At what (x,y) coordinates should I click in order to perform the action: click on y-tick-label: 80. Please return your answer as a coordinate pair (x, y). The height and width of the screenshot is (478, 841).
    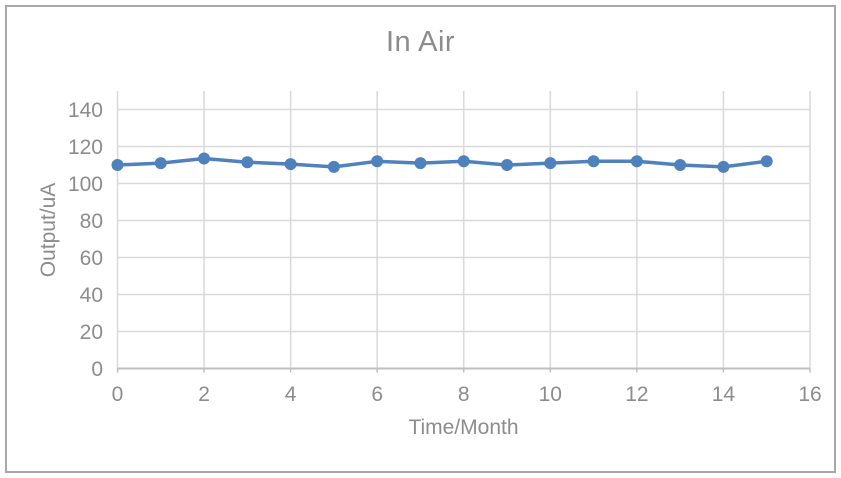
    Looking at the image, I should click on (91, 221).